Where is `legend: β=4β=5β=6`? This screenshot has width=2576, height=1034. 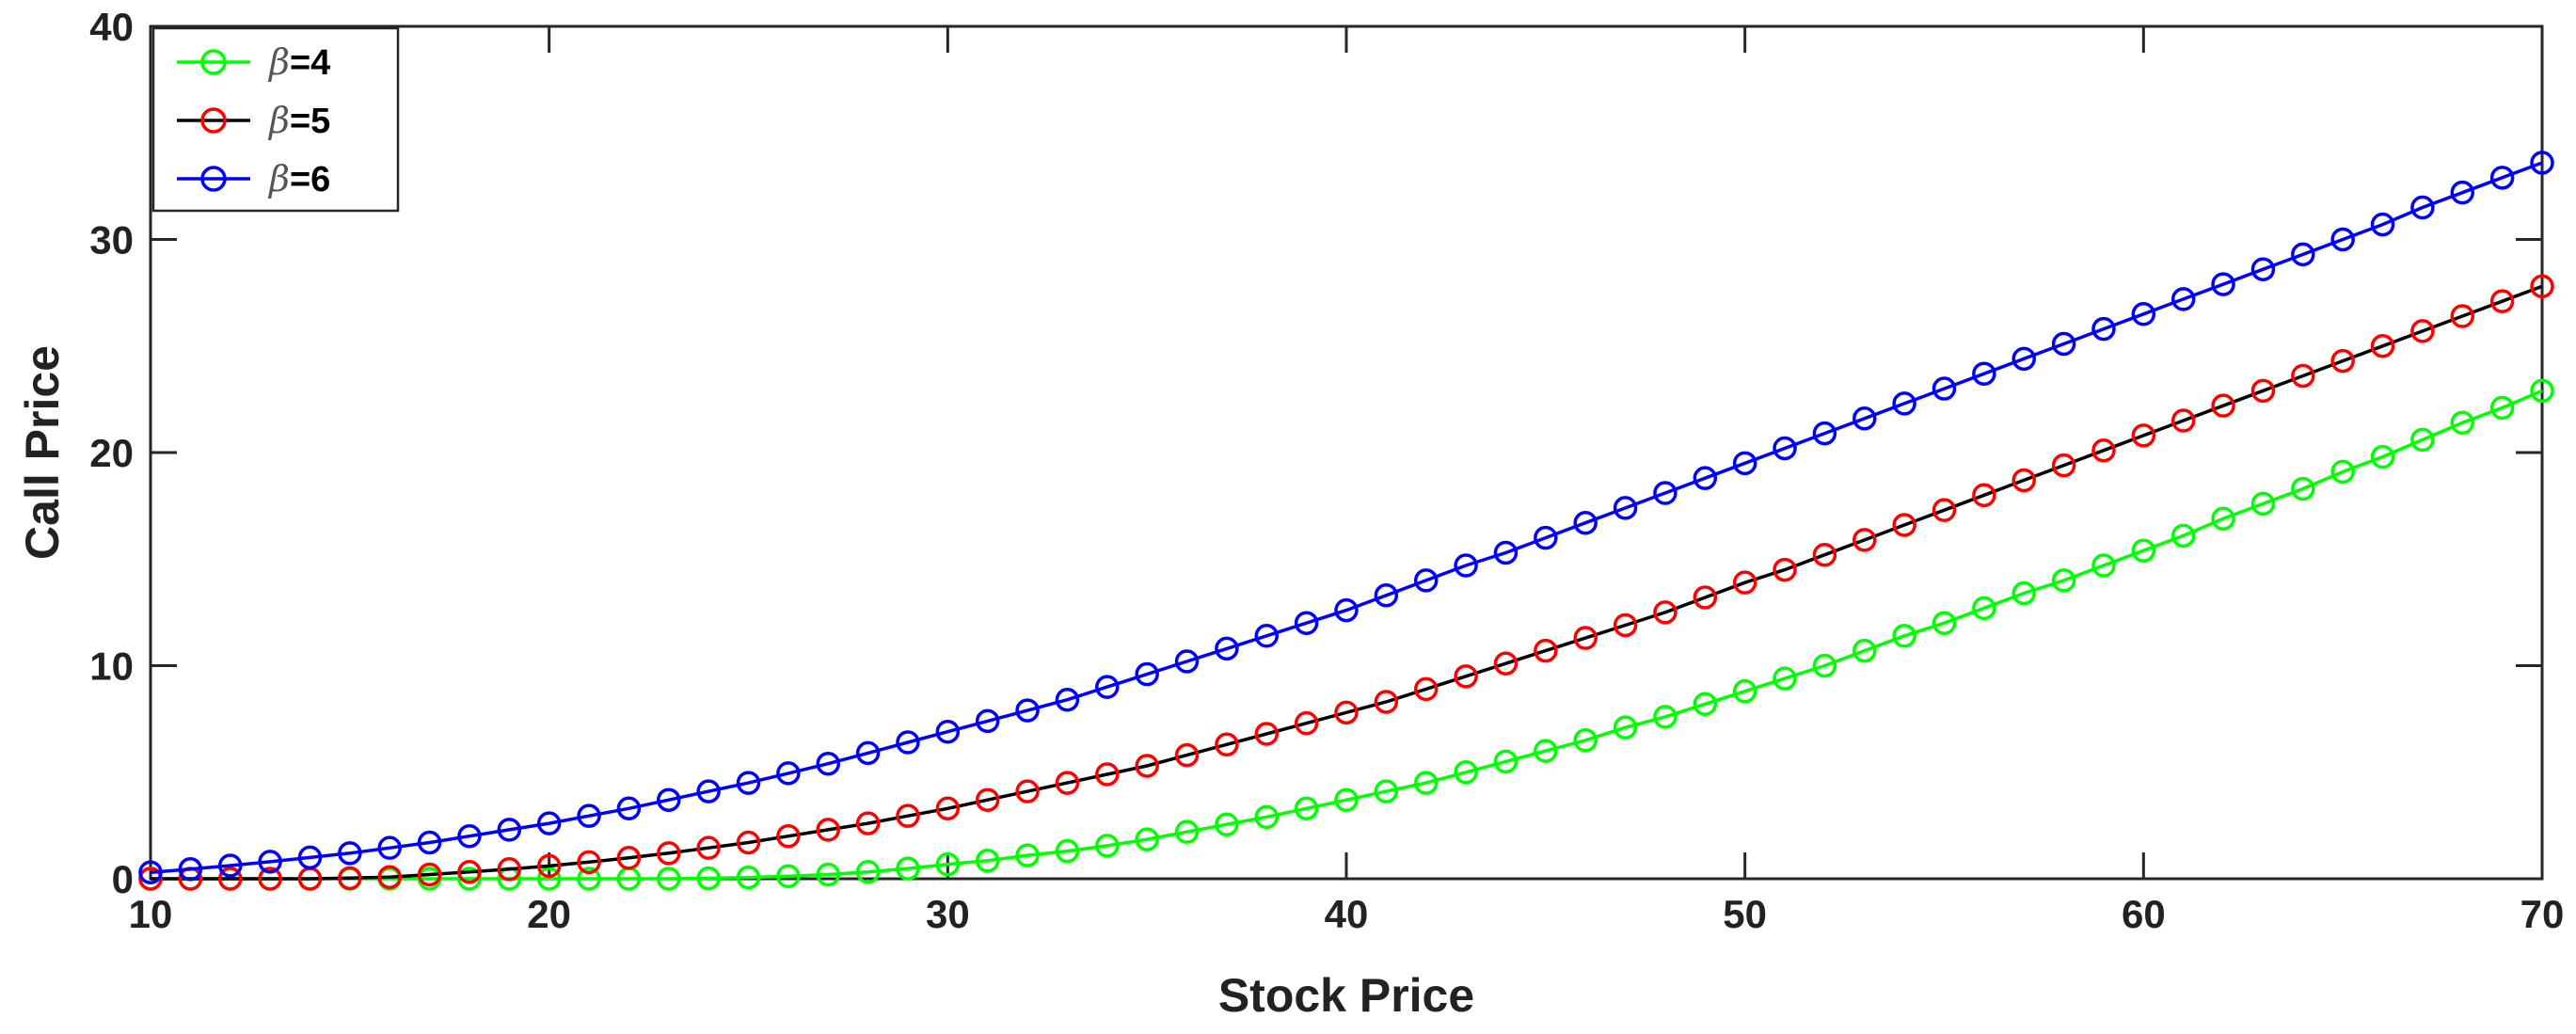 legend: β=4β=5β=6 is located at coordinates (276, 119).